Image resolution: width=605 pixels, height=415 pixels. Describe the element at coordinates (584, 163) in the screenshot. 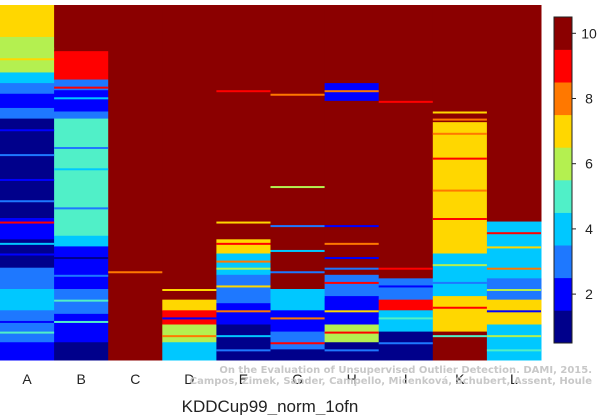

I see `colorbar-ticks: 2 4 6 8 10` at that location.